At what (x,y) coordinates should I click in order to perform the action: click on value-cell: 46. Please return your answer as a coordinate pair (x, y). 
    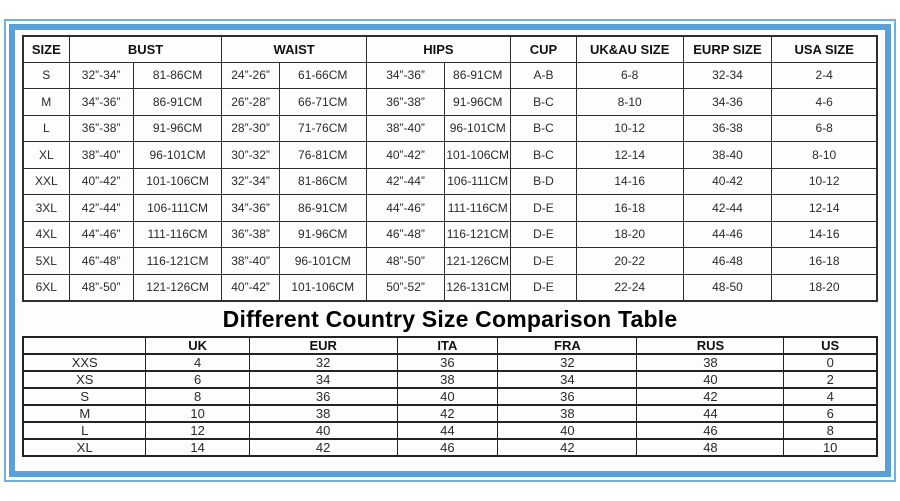
    Looking at the image, I should click on (447, 447).